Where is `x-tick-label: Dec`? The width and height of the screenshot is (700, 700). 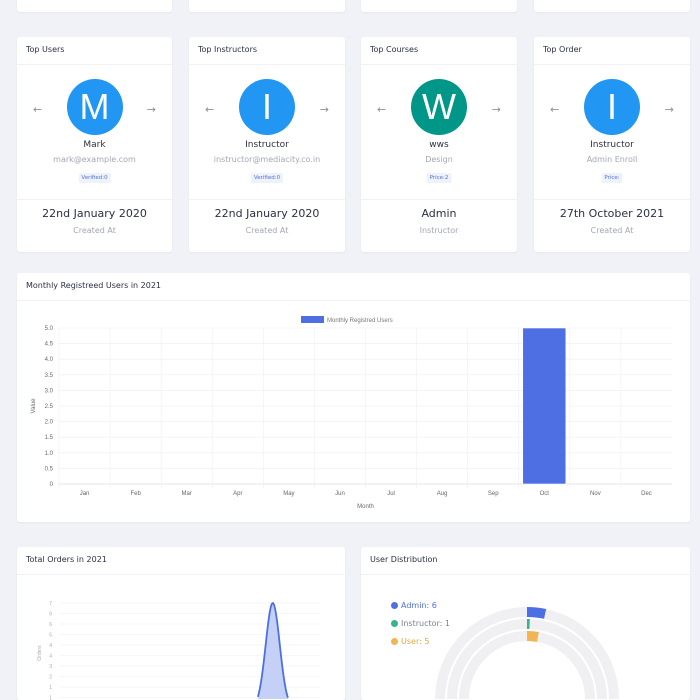
x-tick-label: Dec is located at coordinates (646, 494).